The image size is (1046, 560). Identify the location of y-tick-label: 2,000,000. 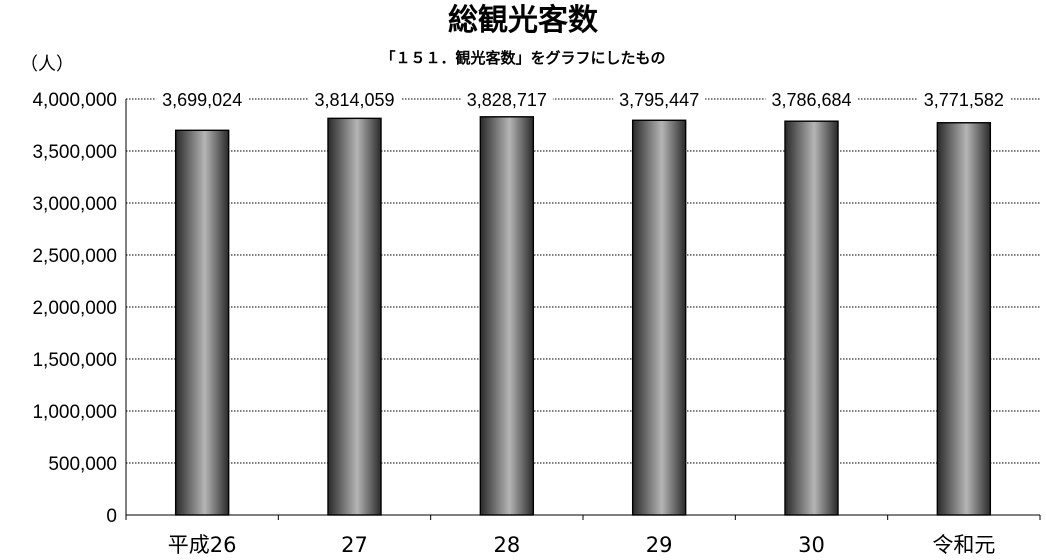
(74, 308).